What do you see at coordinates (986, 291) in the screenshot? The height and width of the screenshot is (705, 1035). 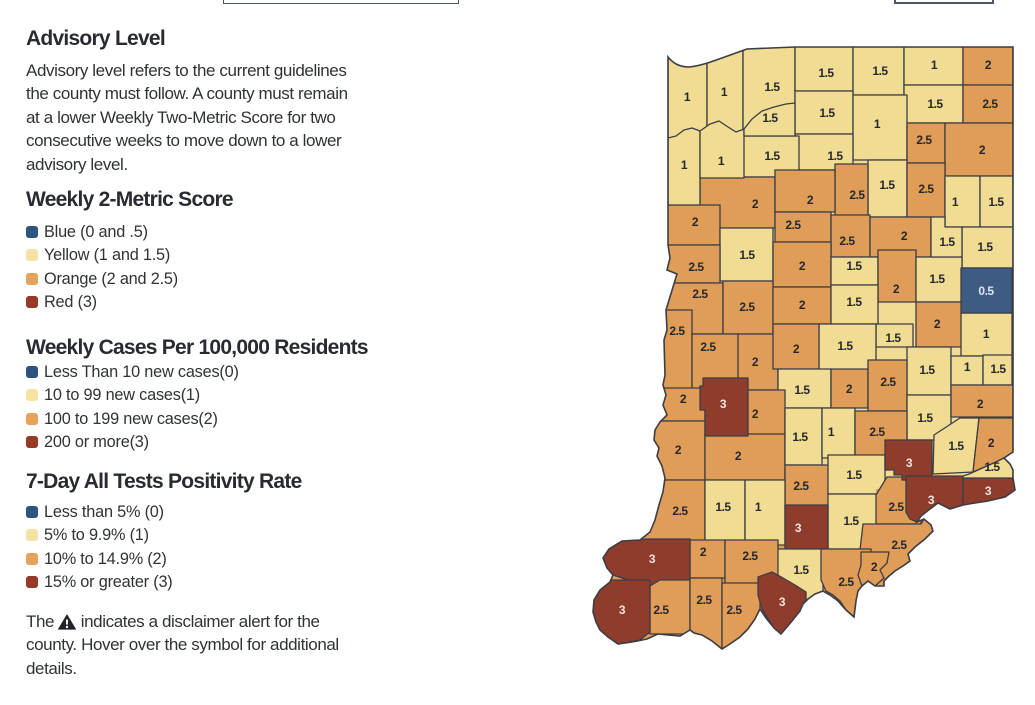 I see `svg-text: 0.5` at bounding box center [986, 291].